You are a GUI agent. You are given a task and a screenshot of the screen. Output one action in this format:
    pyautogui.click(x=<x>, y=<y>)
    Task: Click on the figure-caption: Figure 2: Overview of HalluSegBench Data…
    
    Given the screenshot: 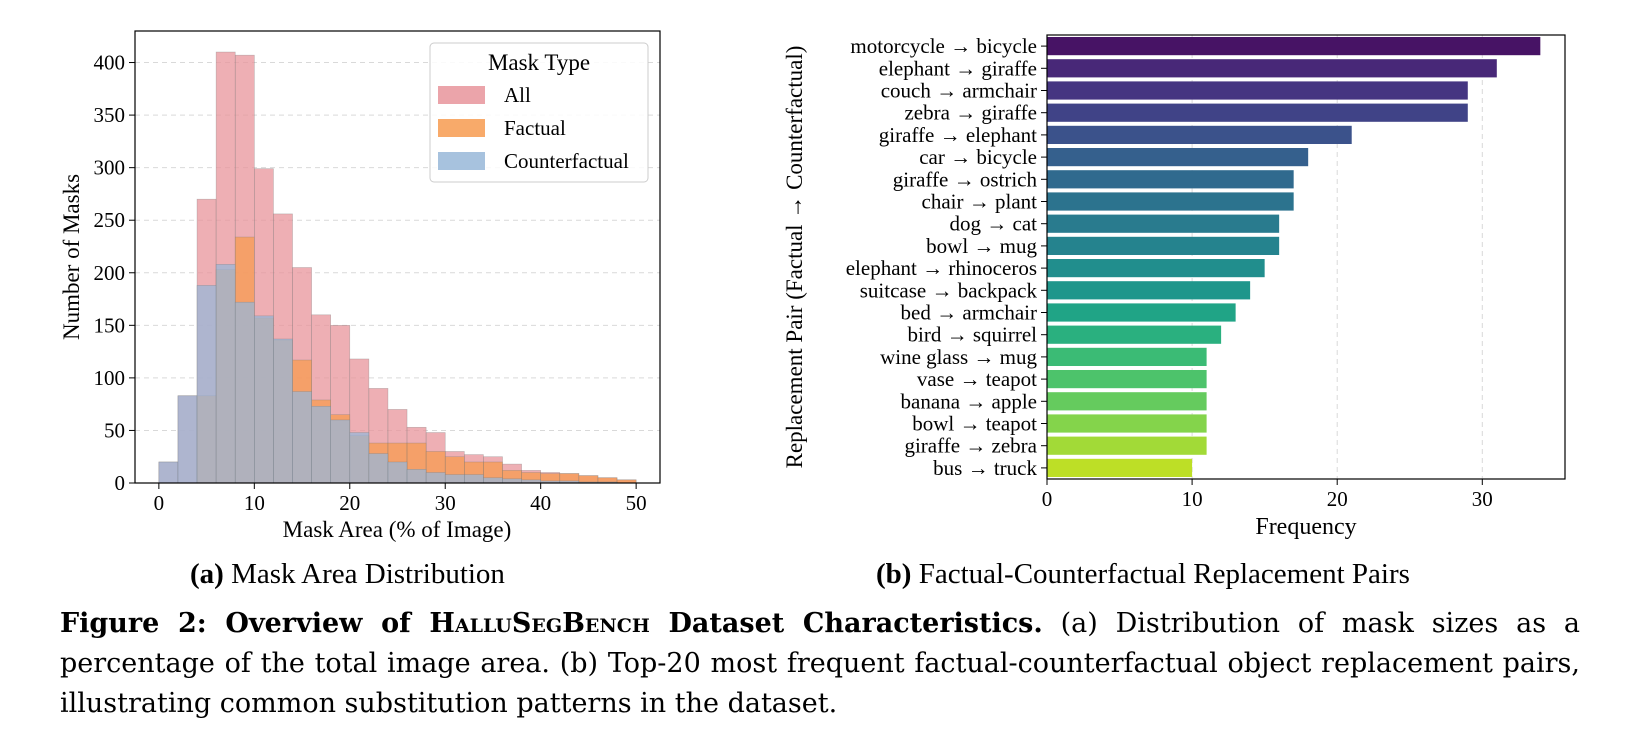 What is the action you would take?
    pyautogui.click(x=820, y=664)
    